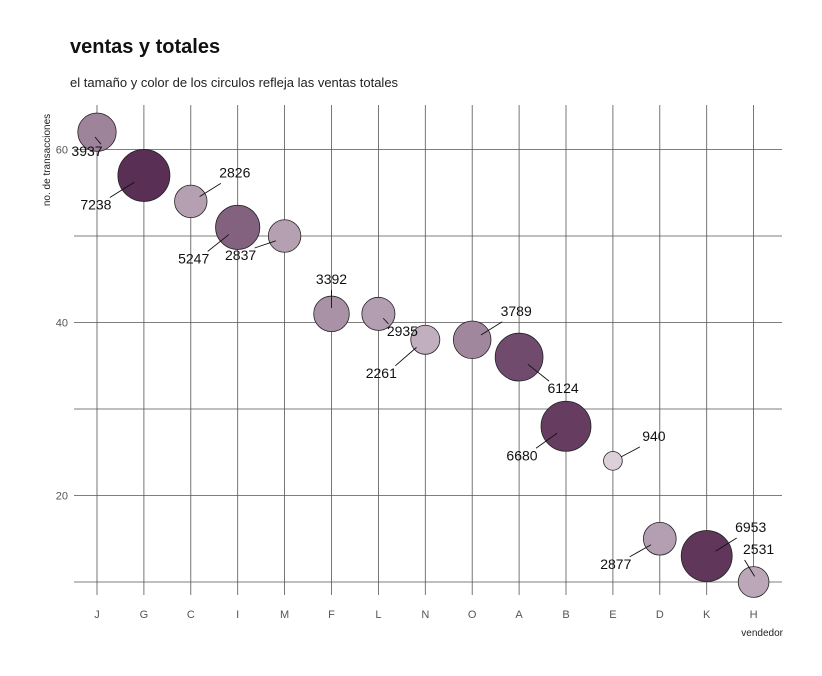 The width and height of the screenshot is (822, 676). What do you see at coordinates (726, 544) in the screenshot?
I see `label-leader-K` at bounding box center [726, 544].